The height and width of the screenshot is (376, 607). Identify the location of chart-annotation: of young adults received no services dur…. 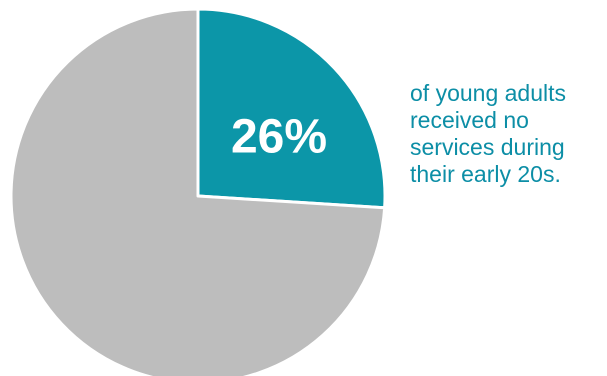
(507, 134).